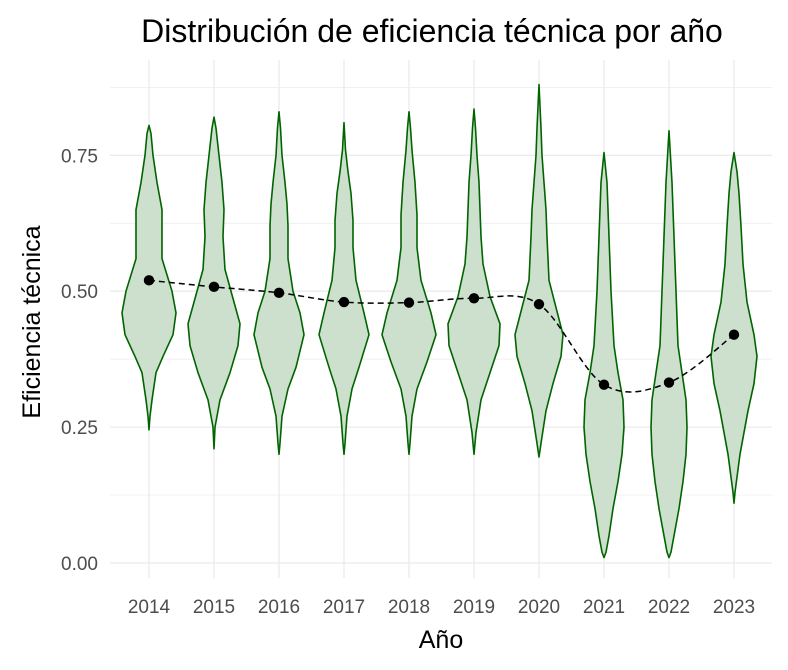  Describe the element at coordinates (214, 607) in the screenshot. I see `x-tick-label: 2015` at that location.